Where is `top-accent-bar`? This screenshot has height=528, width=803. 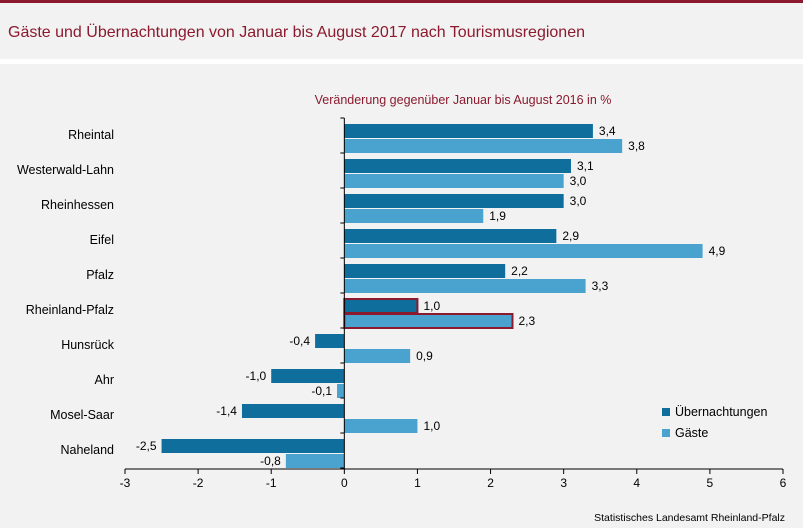 top-accent-bar is located at coordinates (401, 1).